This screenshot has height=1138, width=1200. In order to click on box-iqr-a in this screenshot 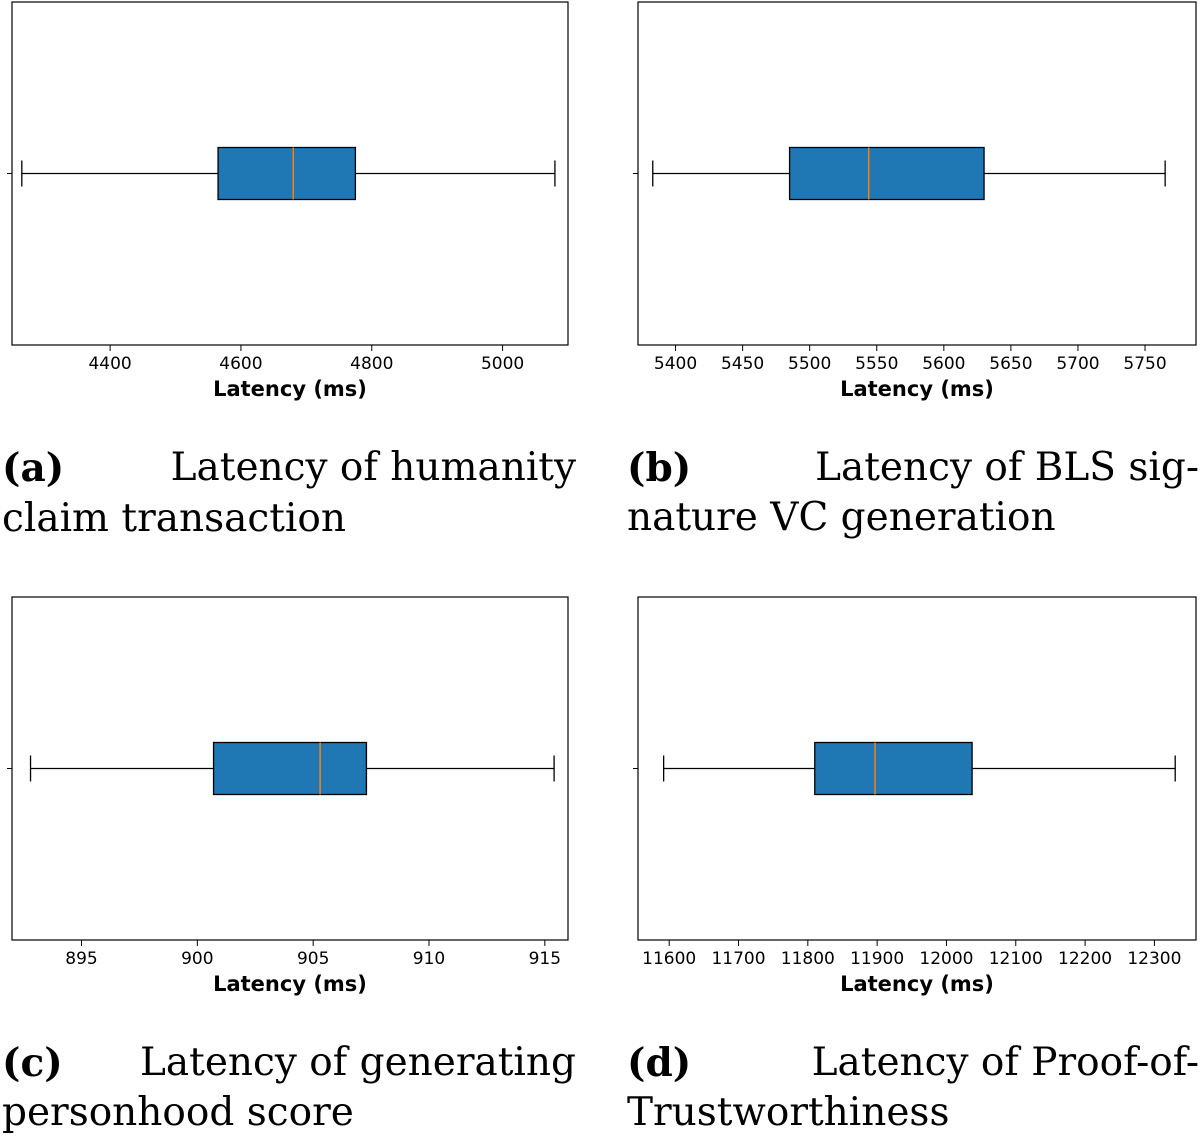, I will do `click(287, 173)`.